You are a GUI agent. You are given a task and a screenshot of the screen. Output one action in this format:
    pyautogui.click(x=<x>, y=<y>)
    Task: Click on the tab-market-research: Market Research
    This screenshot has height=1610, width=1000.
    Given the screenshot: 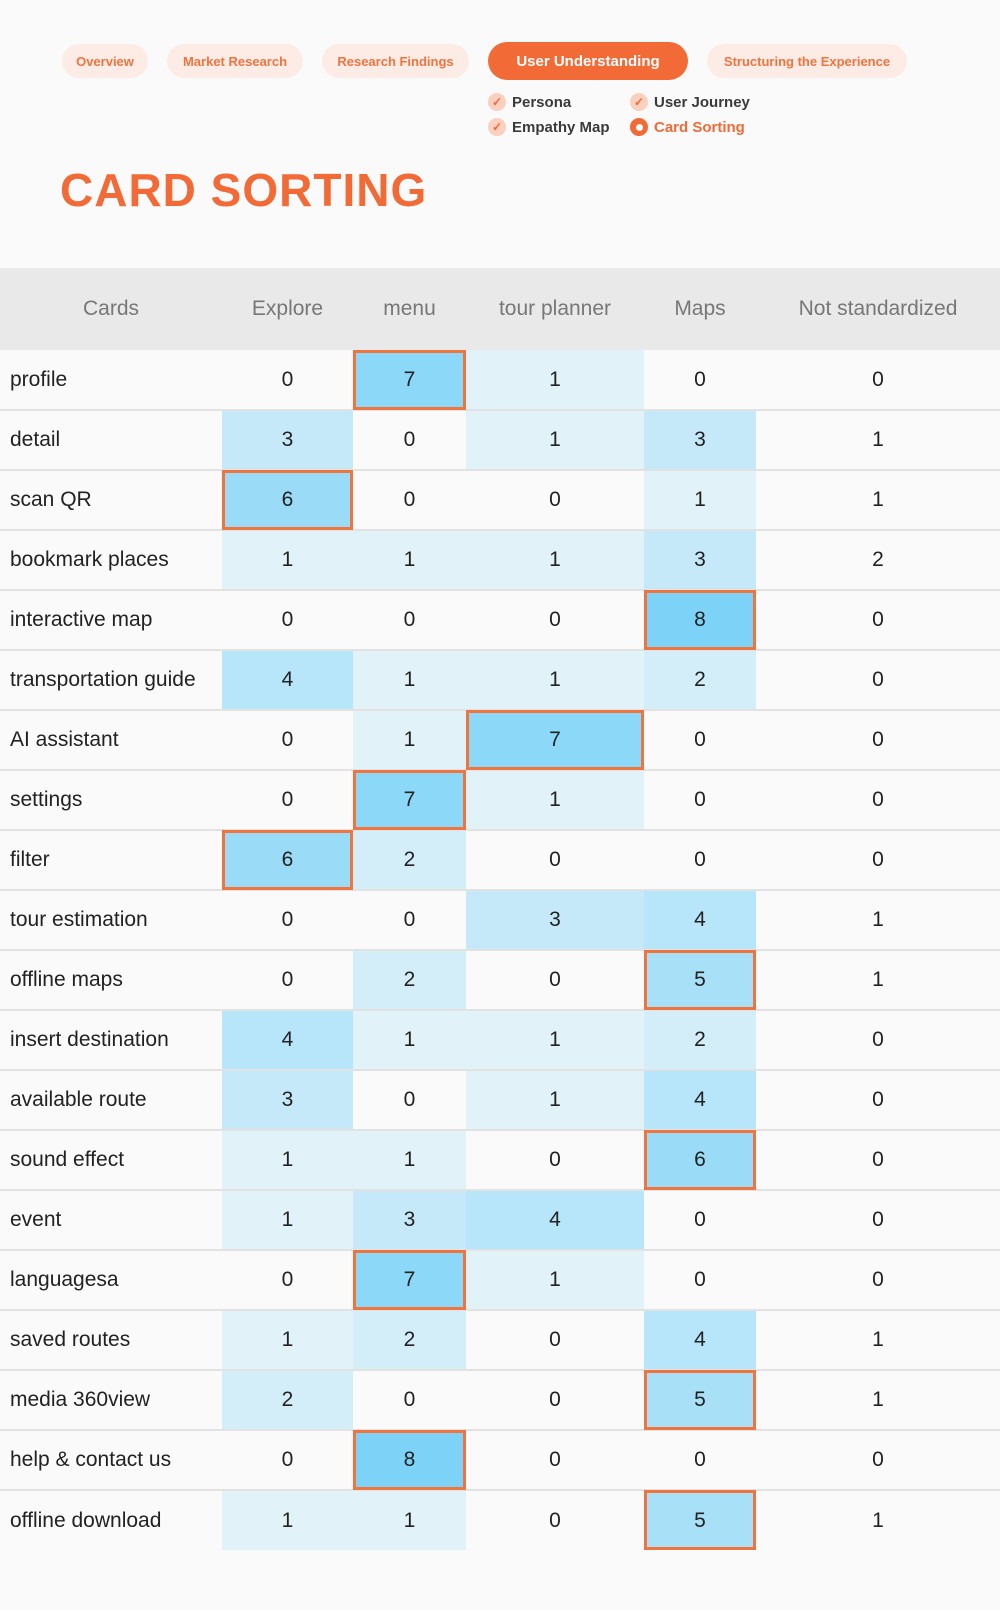 What is the action you would take?
    pyautogui.click(x=235, y=61)
    